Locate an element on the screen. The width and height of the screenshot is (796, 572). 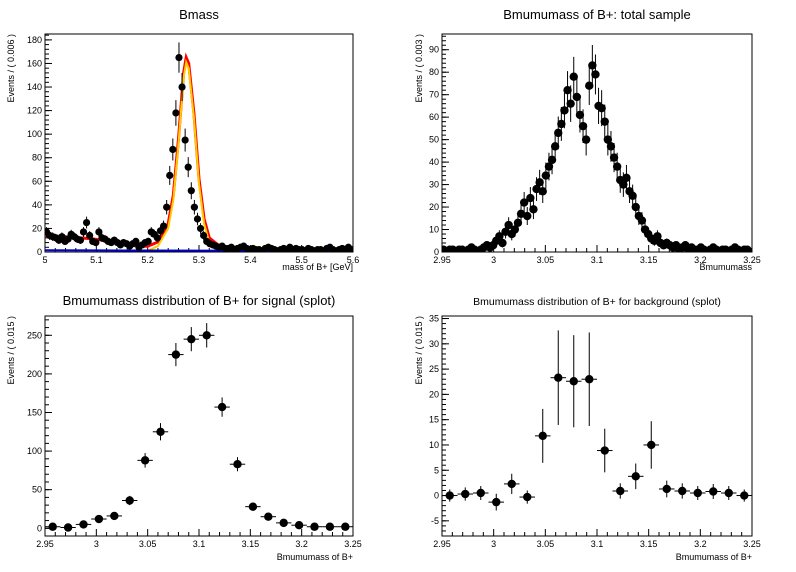
x-tick-label: 3.15 is located at coordinates (251, 544).